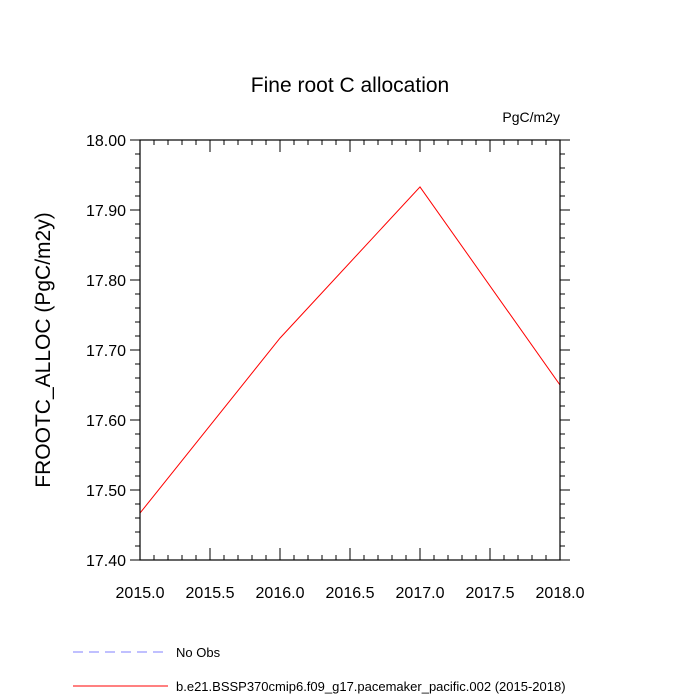  I want to click on x-tick-label: 2016.5, so click(350, 593).